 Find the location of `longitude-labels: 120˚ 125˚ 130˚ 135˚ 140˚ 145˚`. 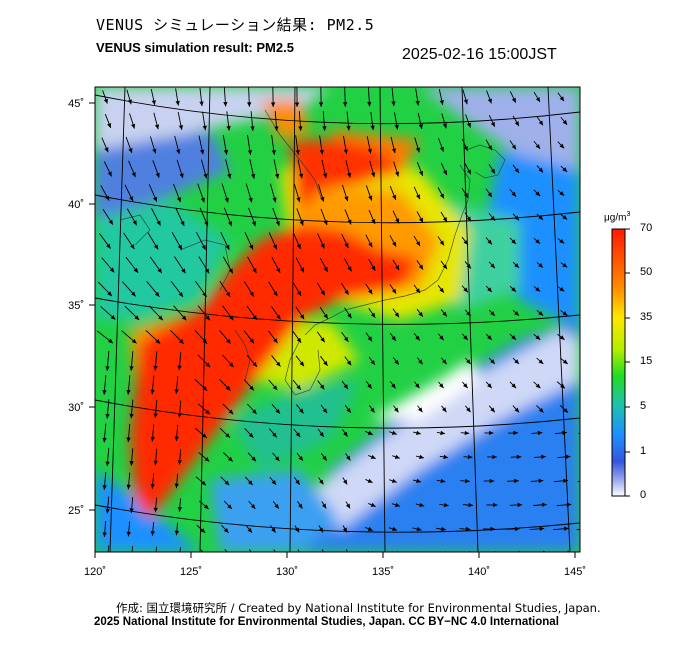

longitude-labels: 120˚ 125˚ 130˚ 135˚ 140˚ 145˚ is located at coordinates (335, 572).